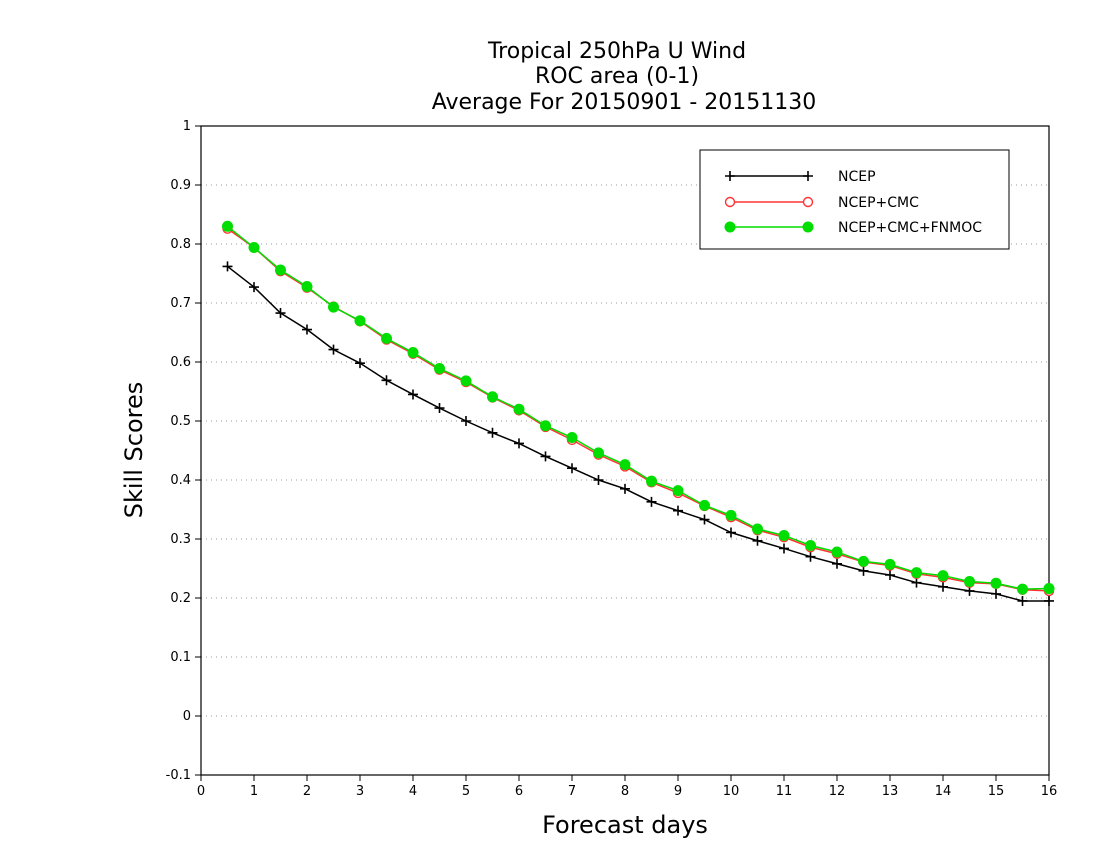  Describe the element at coordinates (878, 203) in the screenshot. I see `legend-label: NCEP+CMC` at that location.